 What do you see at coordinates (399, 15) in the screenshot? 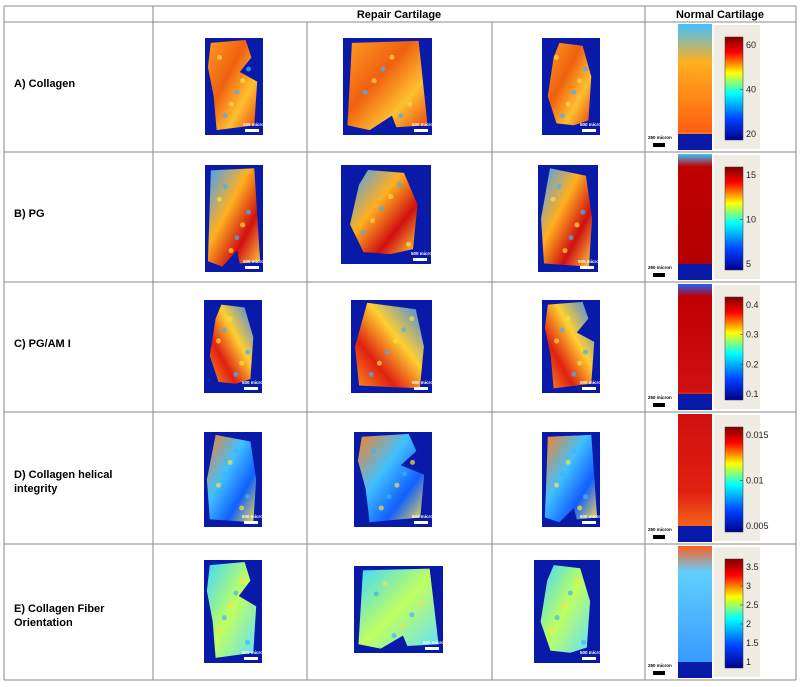
I see `header-repair: Repair Cartilage` at bounding box center [399, 15].